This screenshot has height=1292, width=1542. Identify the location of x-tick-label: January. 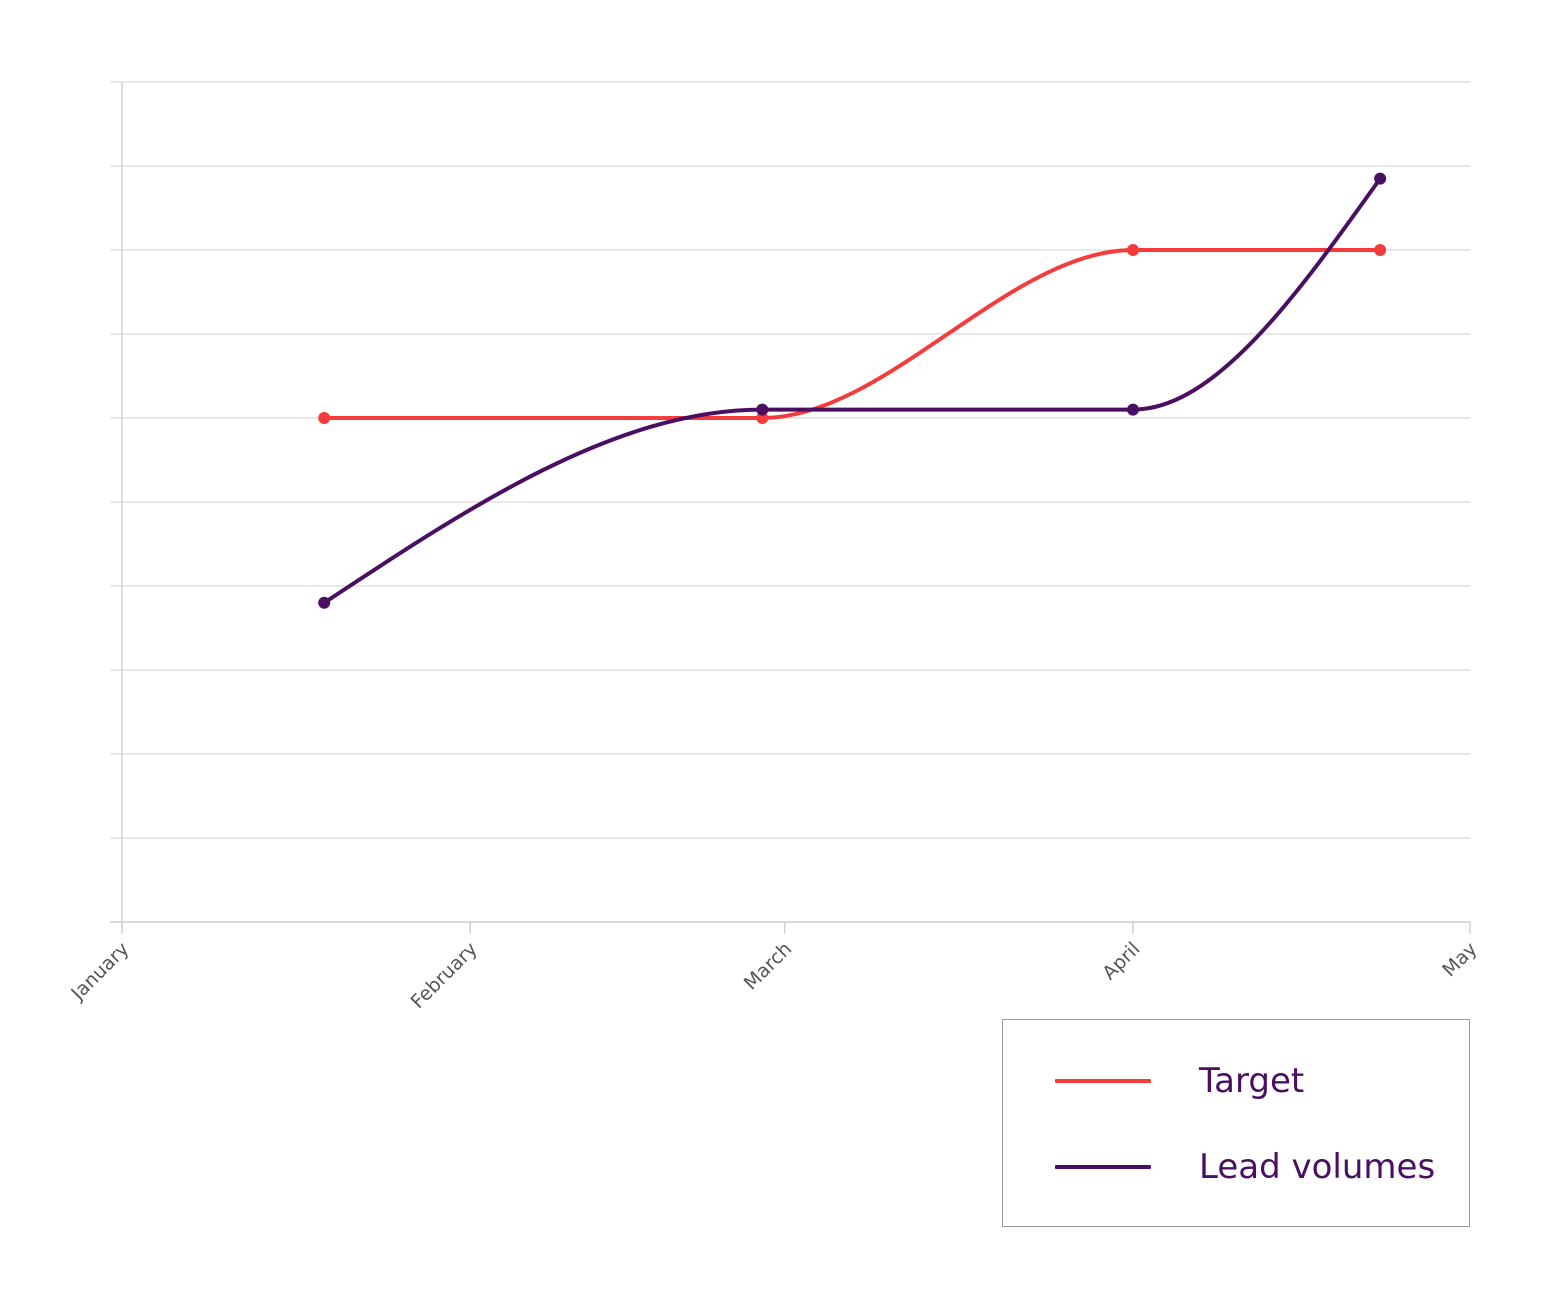
(99, 971).